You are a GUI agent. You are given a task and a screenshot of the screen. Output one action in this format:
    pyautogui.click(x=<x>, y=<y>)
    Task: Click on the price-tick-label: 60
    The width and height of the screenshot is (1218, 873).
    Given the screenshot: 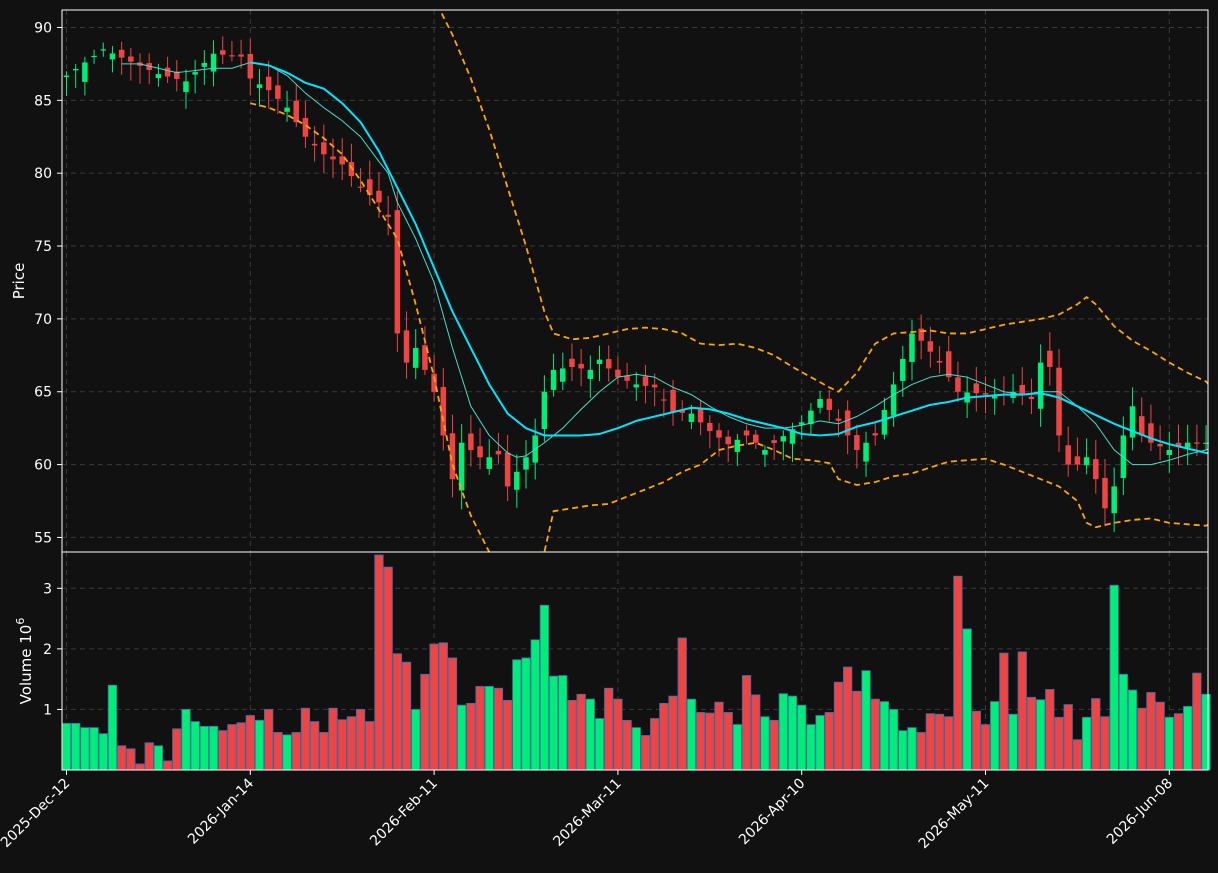 What is the action you would take?
    pyautogui.click(x=43, y=466)
    